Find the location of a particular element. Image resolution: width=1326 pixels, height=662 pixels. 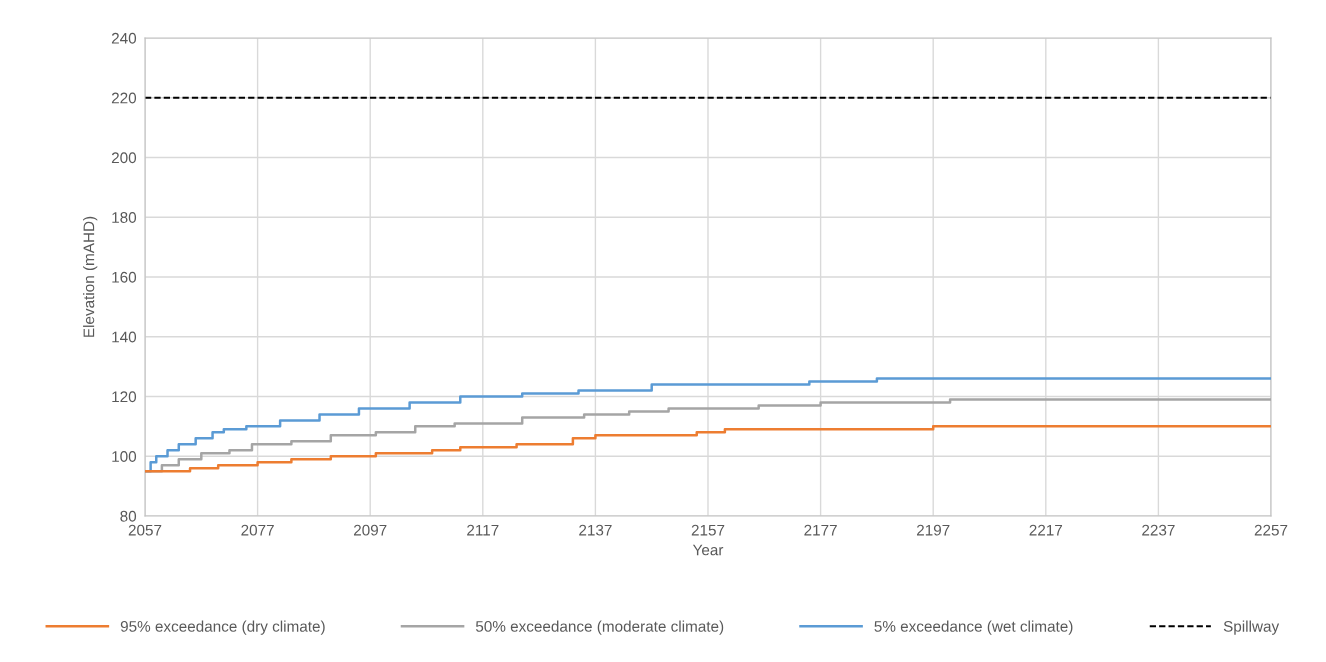

y-tick-label: 140 is located at coordinates (124, 337).